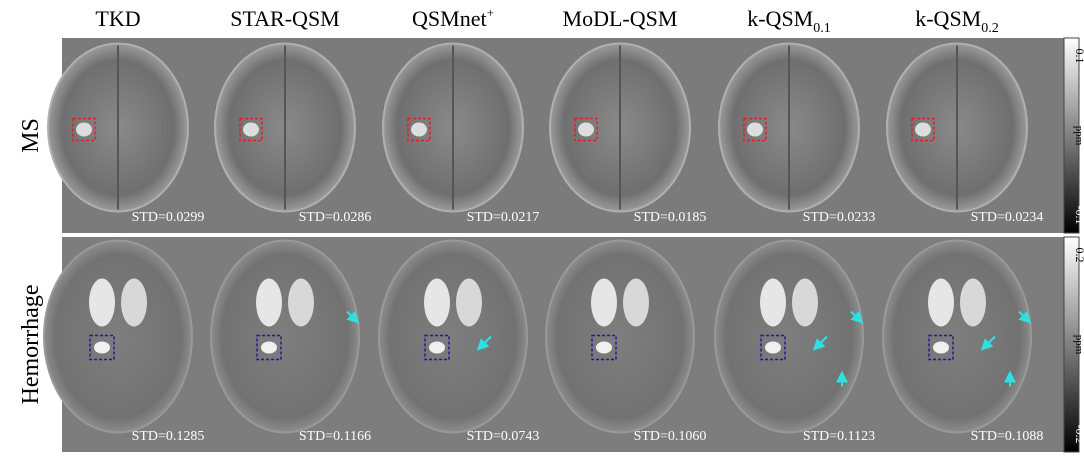  I want to click on header-sub: 0.2, so click(990, 28).